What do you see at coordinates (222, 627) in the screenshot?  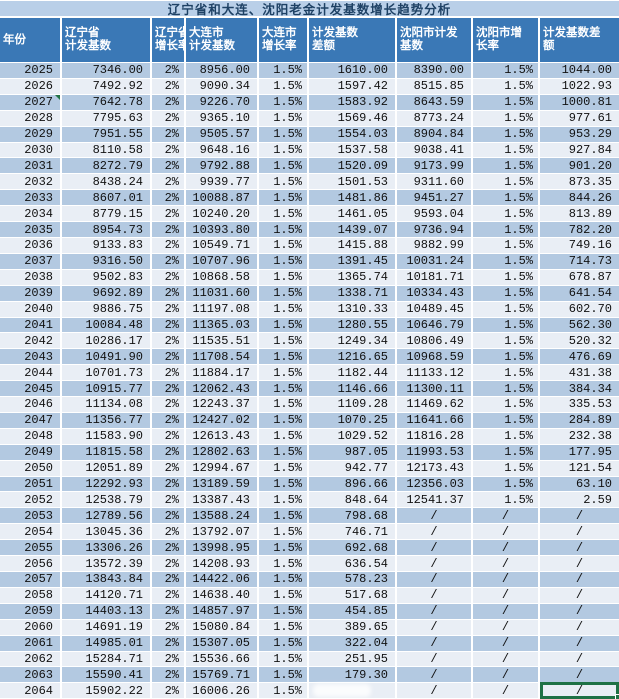 I see `cell-dl_base: 15080.84` at bounding box center [222, 627].